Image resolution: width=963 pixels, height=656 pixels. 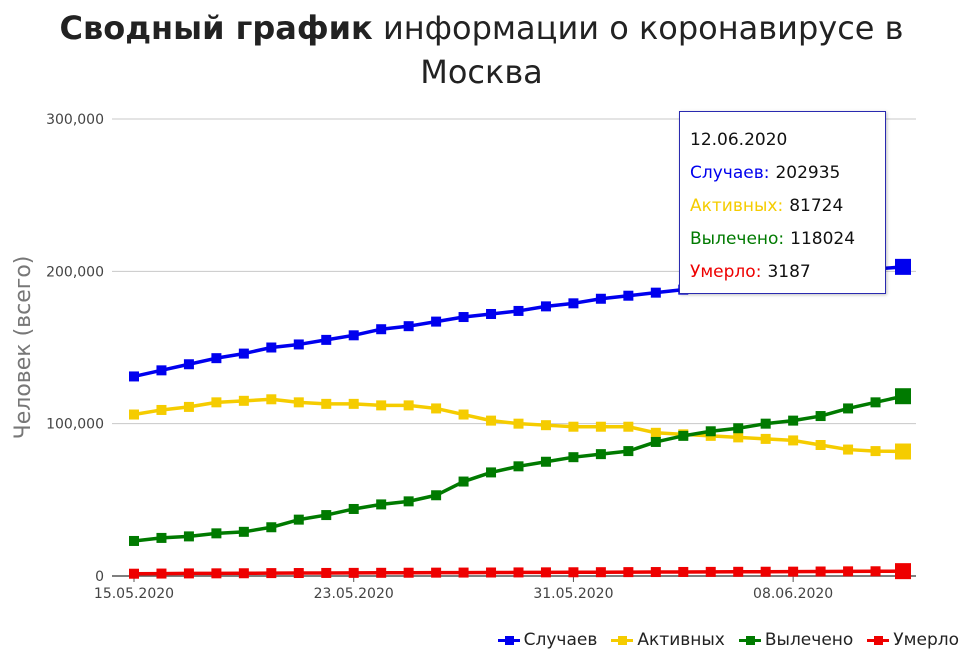 What do you see at coordinates (730, 173) in the screenshot?
I see `tooltip-label: Случаев:` at bounding box center [730, 173].